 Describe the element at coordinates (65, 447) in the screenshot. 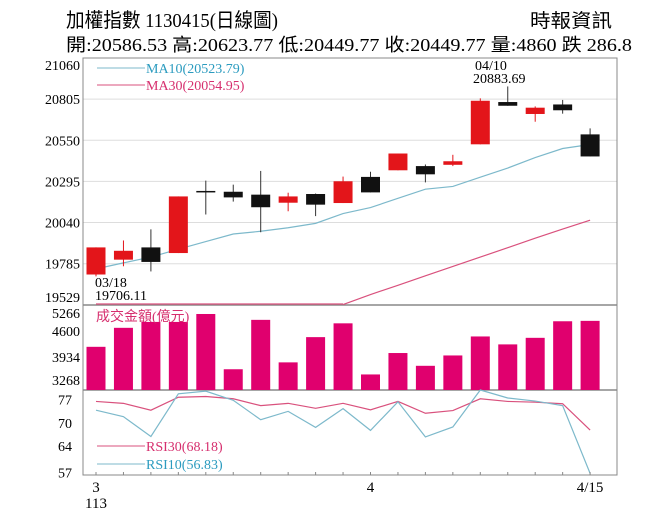

I see `rsi-tick-label: 64` at that location.